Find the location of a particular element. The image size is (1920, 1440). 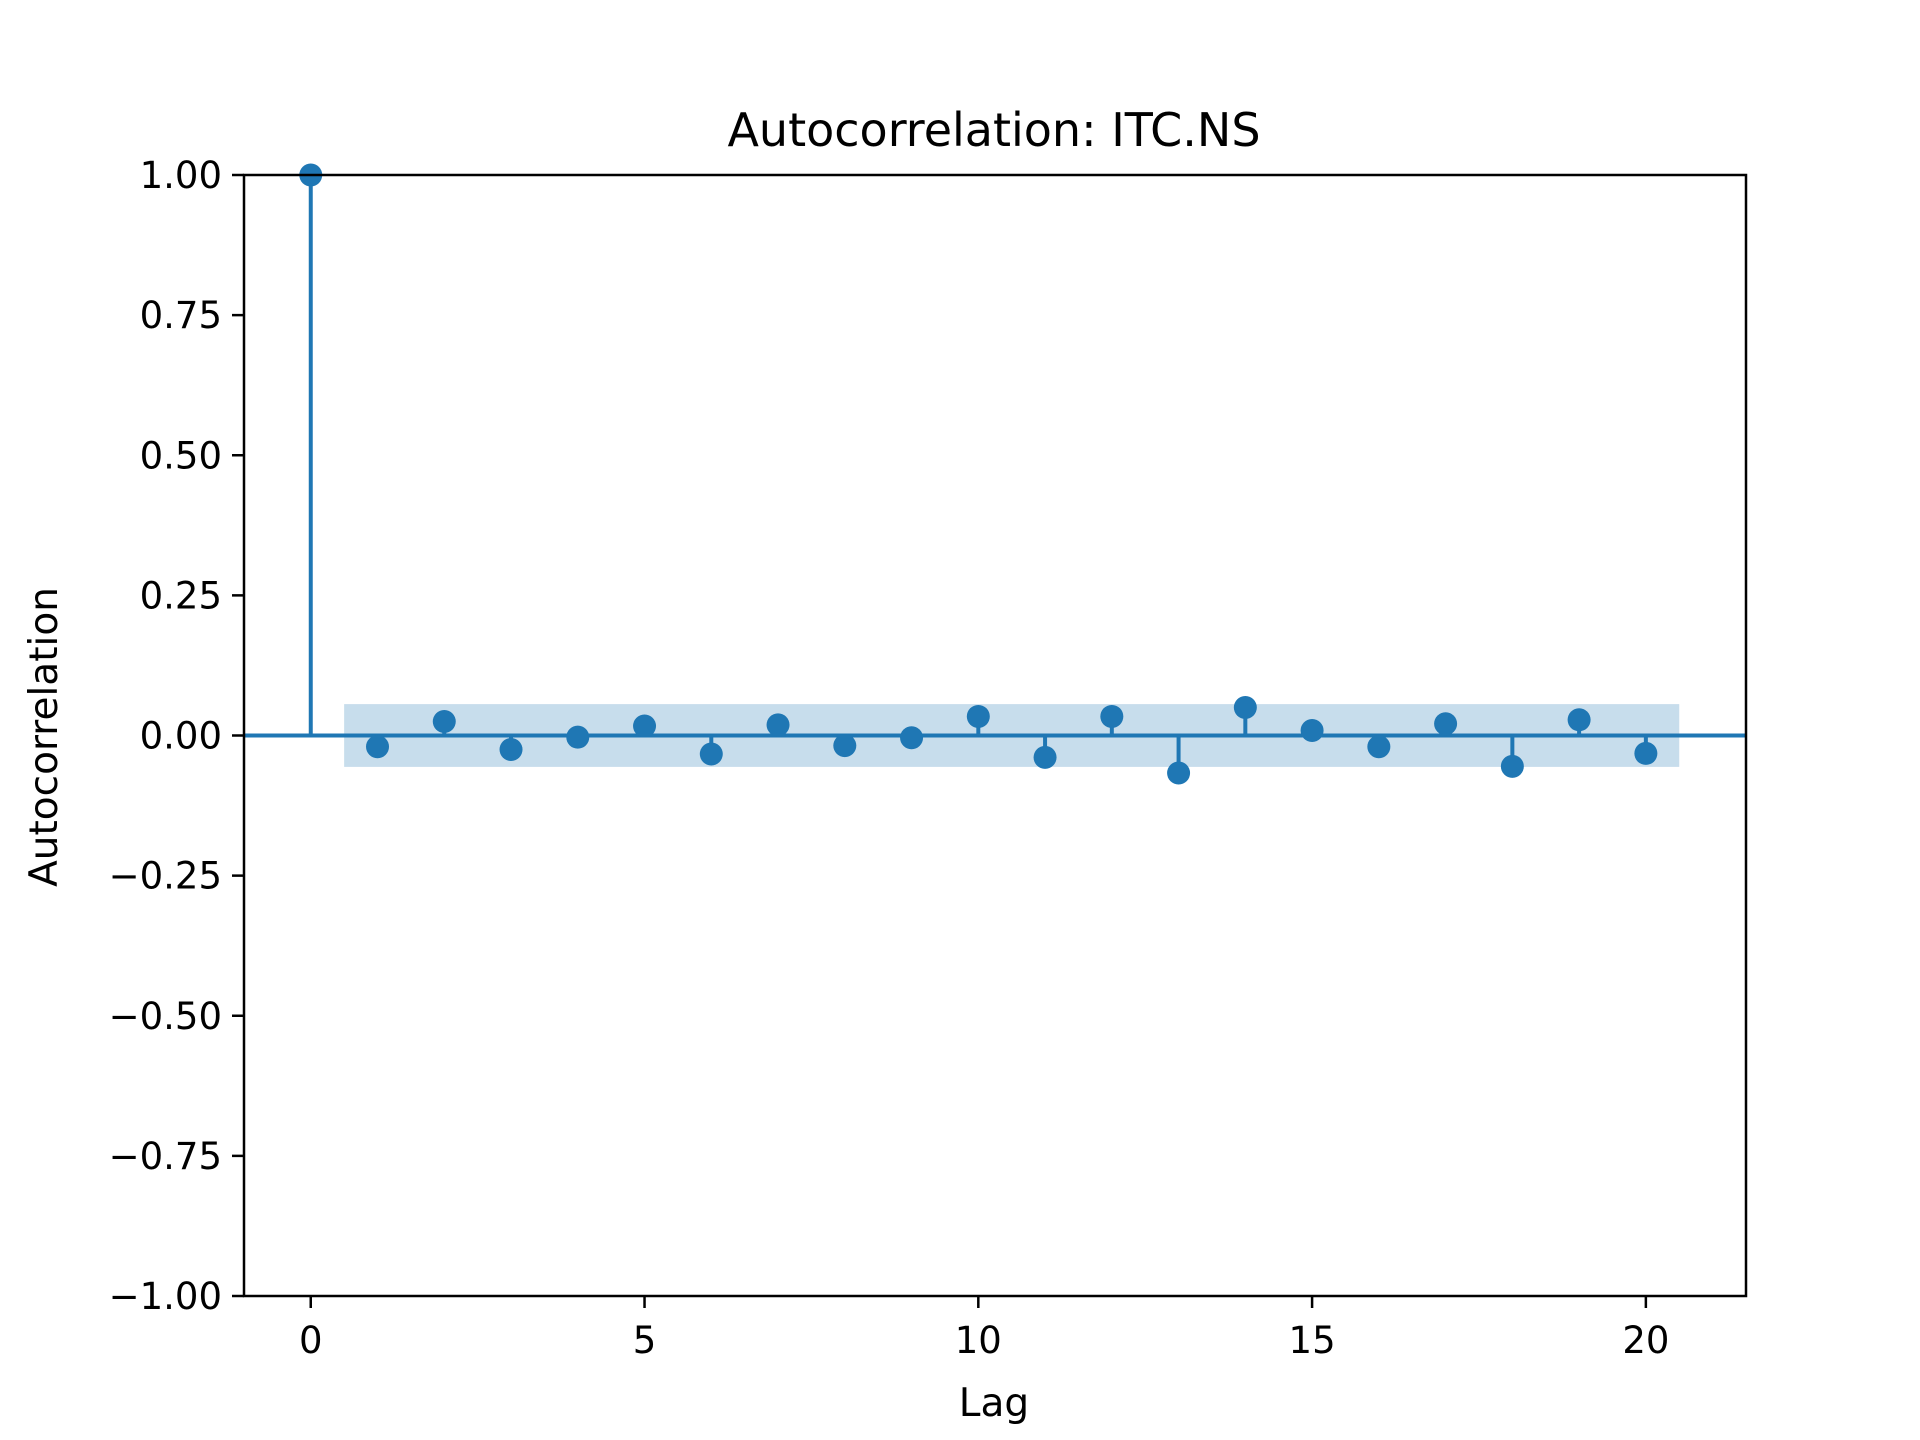

y-tick-label: −0.75 is located at coordinates (165, 1156).